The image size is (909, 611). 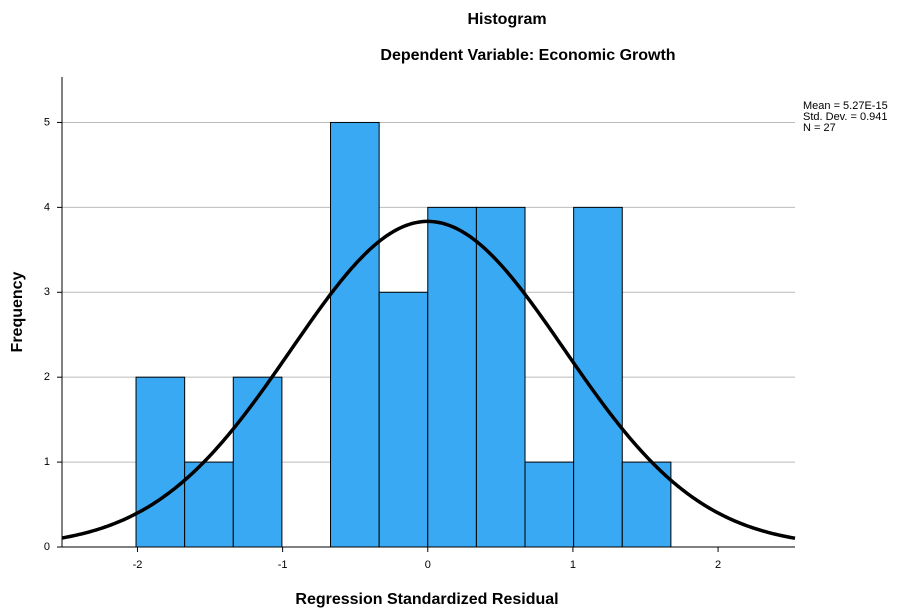 What do you see at coordinates (47, 377) in the screenshot?
I see `y-tick-label: 2` at bounding box center [47, 377].